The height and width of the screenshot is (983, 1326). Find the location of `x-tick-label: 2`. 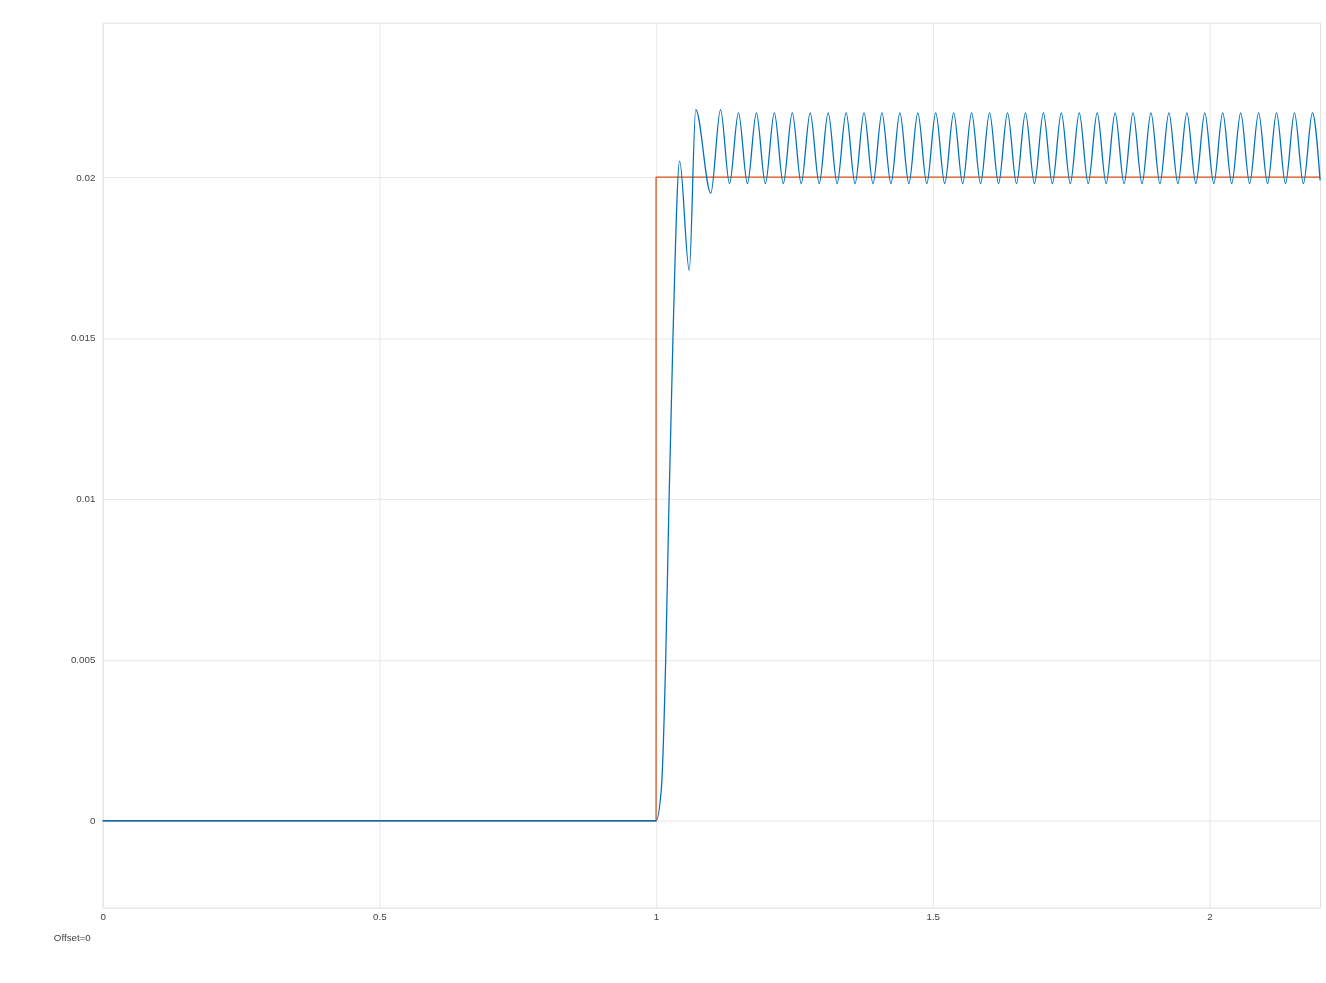

x-tick-label: 2 is located at coordinates (1210, 916).